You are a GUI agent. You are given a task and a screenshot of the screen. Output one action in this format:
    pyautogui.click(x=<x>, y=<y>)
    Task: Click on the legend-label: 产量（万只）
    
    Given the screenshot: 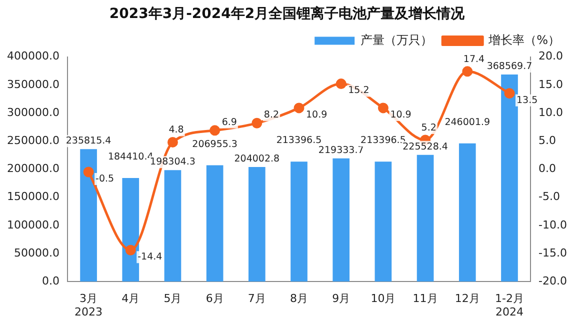 What is the action you would take?
    pyautogui.click(x=396, y=39)
    